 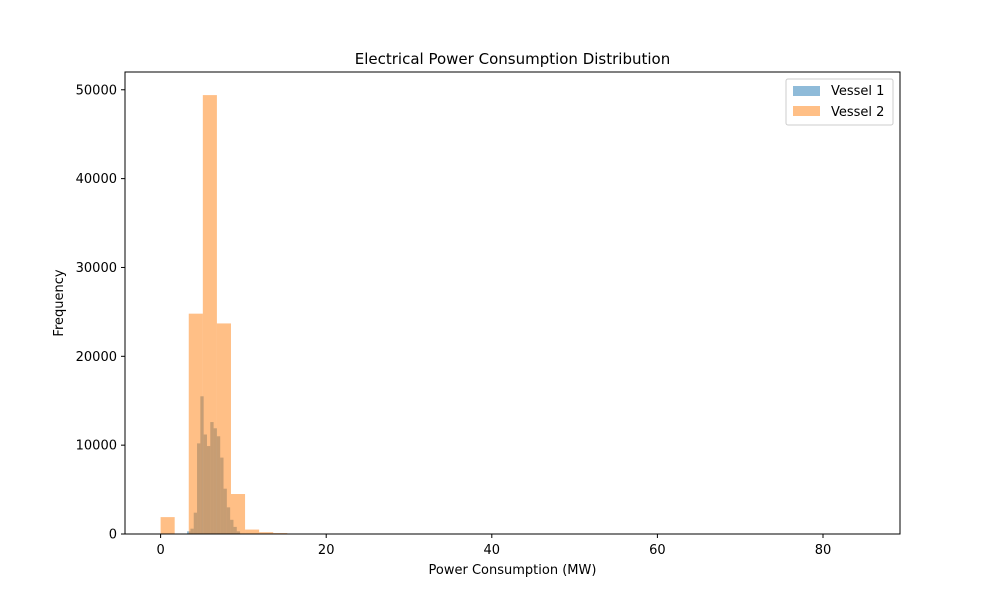 What do you see at coordinates (160, 550) in the screenshot?
I see `x-tick-label: 0` at bounding box center [160, 550].